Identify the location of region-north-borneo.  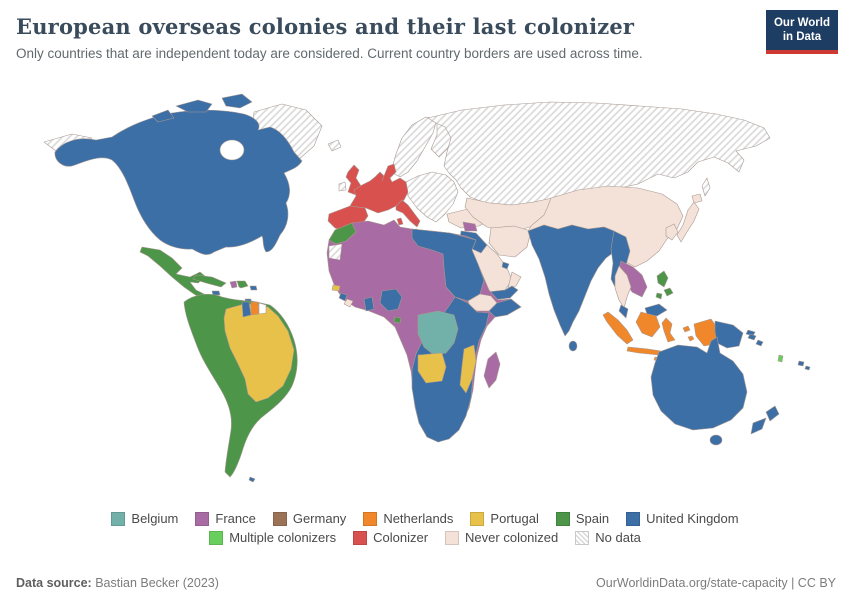
(656, 310).